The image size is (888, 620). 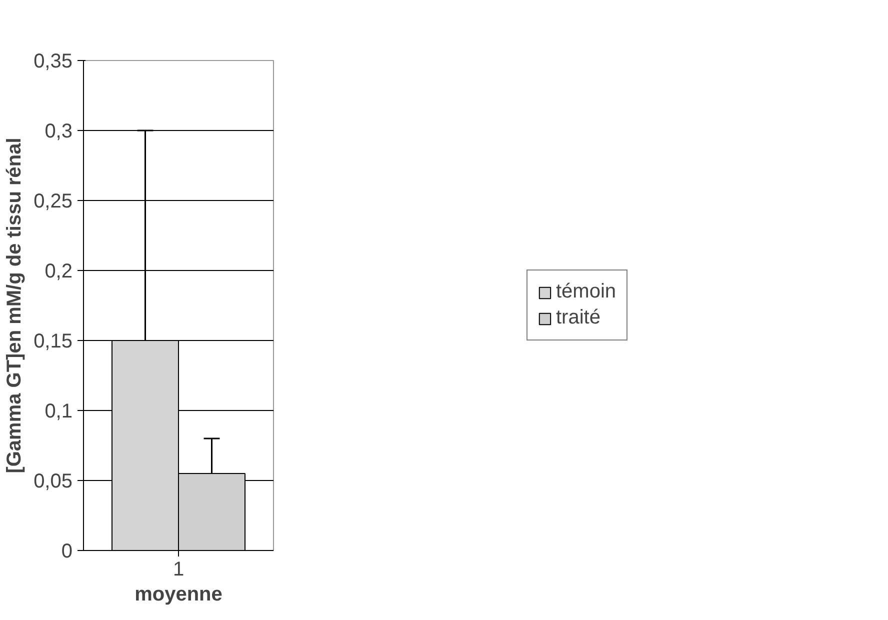 I want to click on y-tick-label: 0,3, so click(x=58, y=131).